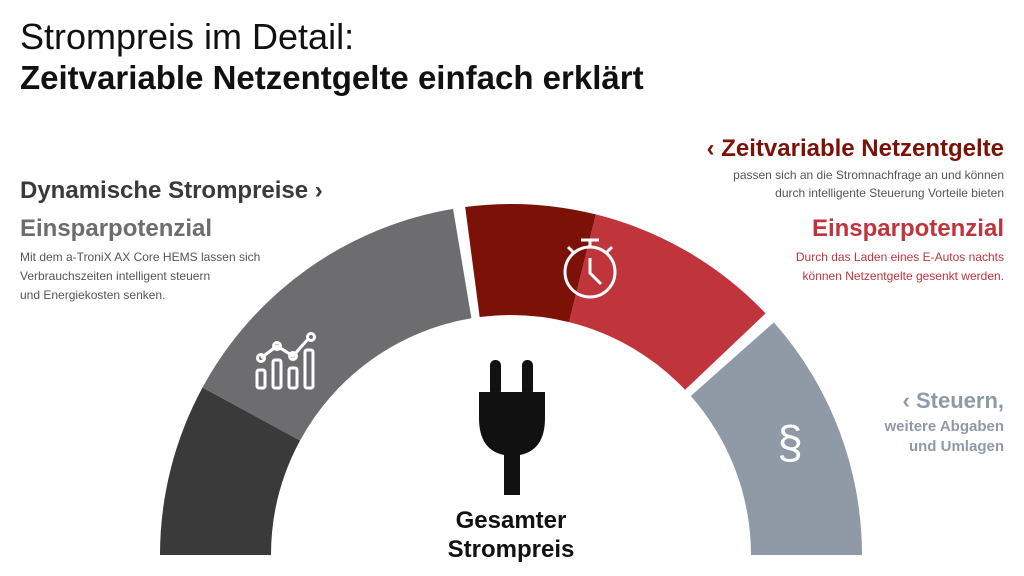 This screenshot has width=1024, height=576. What do you see at coordinates (790, 442) in the screenshot?
I see `paragraph-icon: §` at bounding box center [790, 442].